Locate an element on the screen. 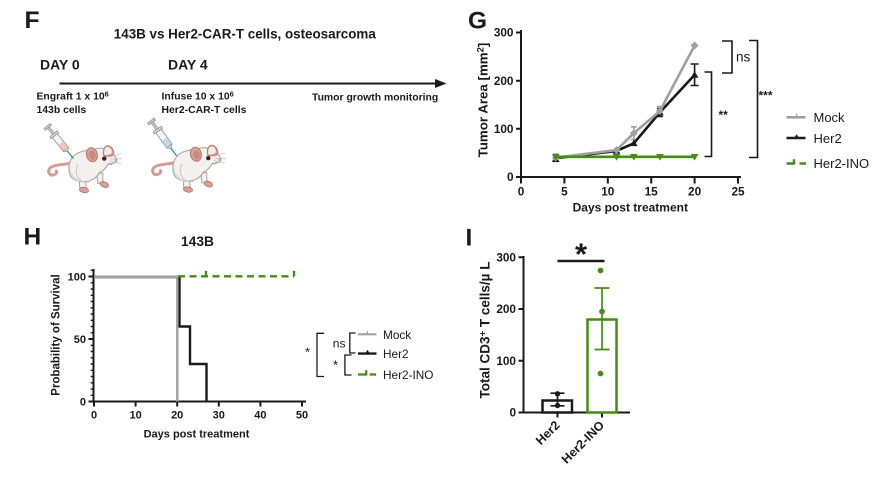  svg-text: Total CD3+ T cells/µ L is located at coordinates (485, 330).